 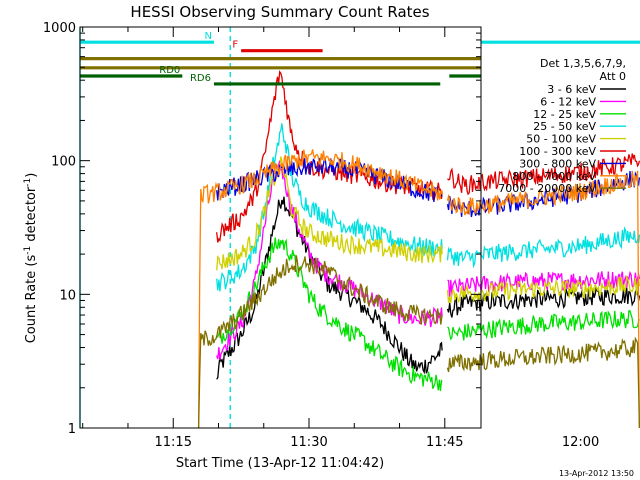 I want to click on x-axis-label: Start Time (13-Apr-12 11:04:42), so click(x=280, y=463).